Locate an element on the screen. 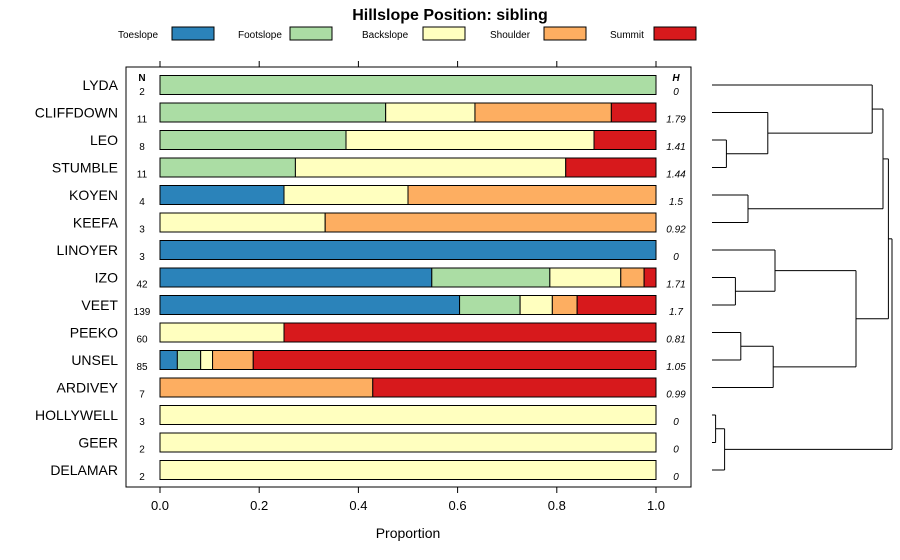 The image size is (900, 560). legend-label: Shoulder is located at coordinates (510, 35).